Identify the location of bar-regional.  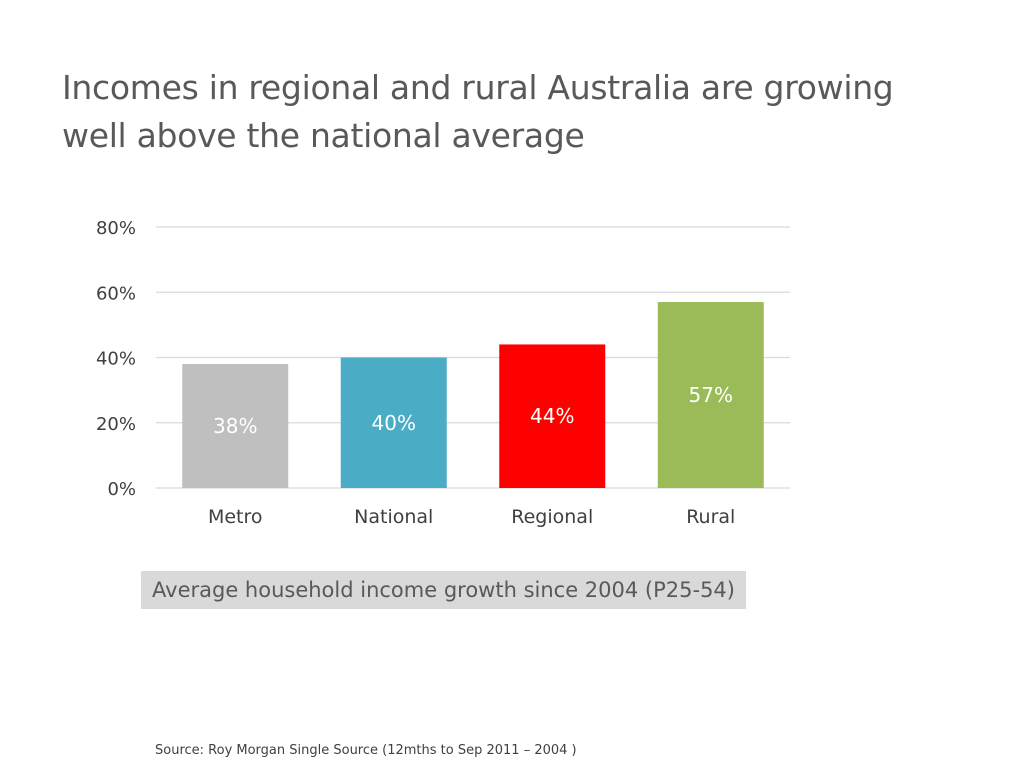
(552, 416).